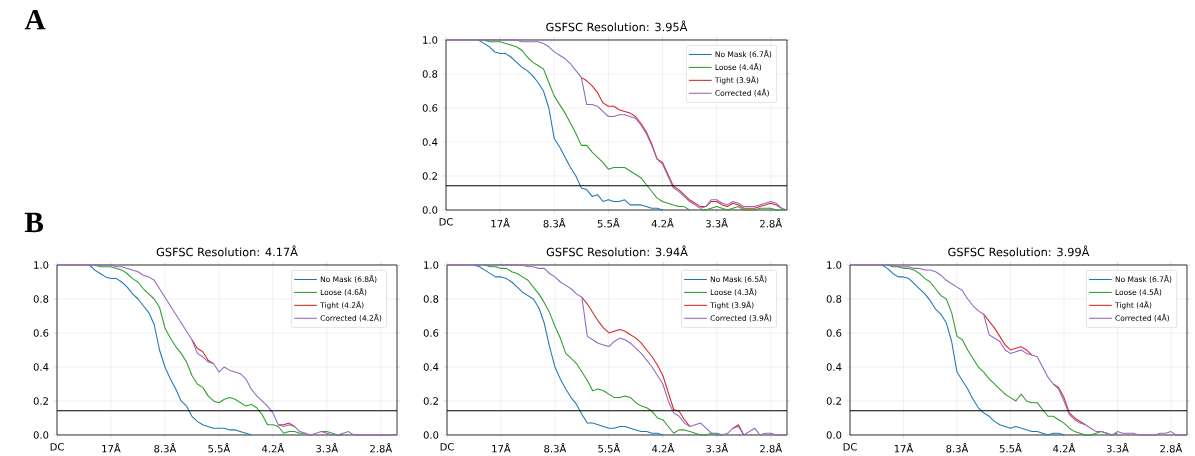 This screenshot has height=456, width=1195. Describe the element at coordinates (35, 19) in the screenshot. I see `text: A` at that location.